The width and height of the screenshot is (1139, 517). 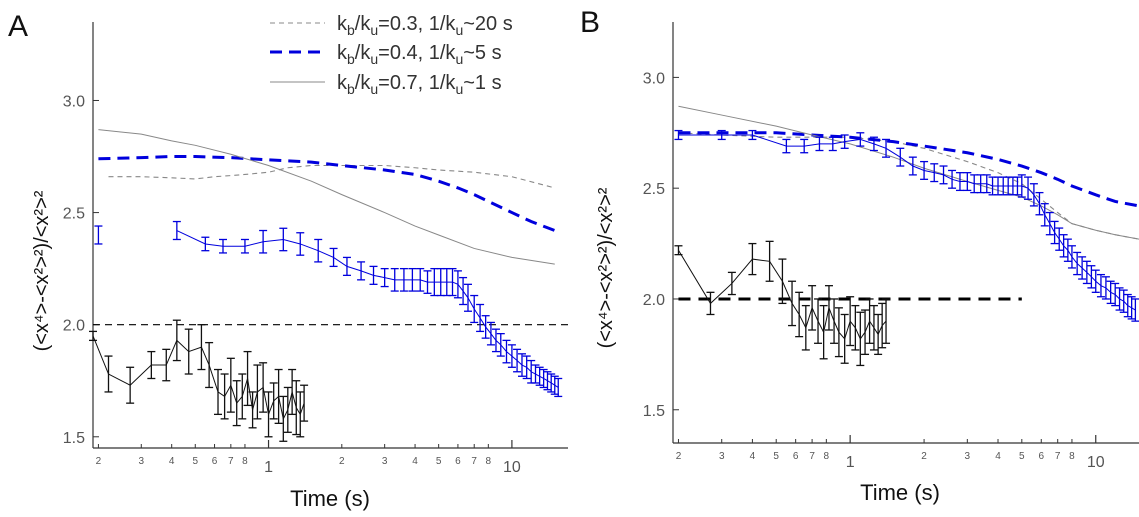 What do you see at coordinates (74, 101) in the screenshot?
I see `y-tick-label: 3.0` at bounding box center [74, 101].